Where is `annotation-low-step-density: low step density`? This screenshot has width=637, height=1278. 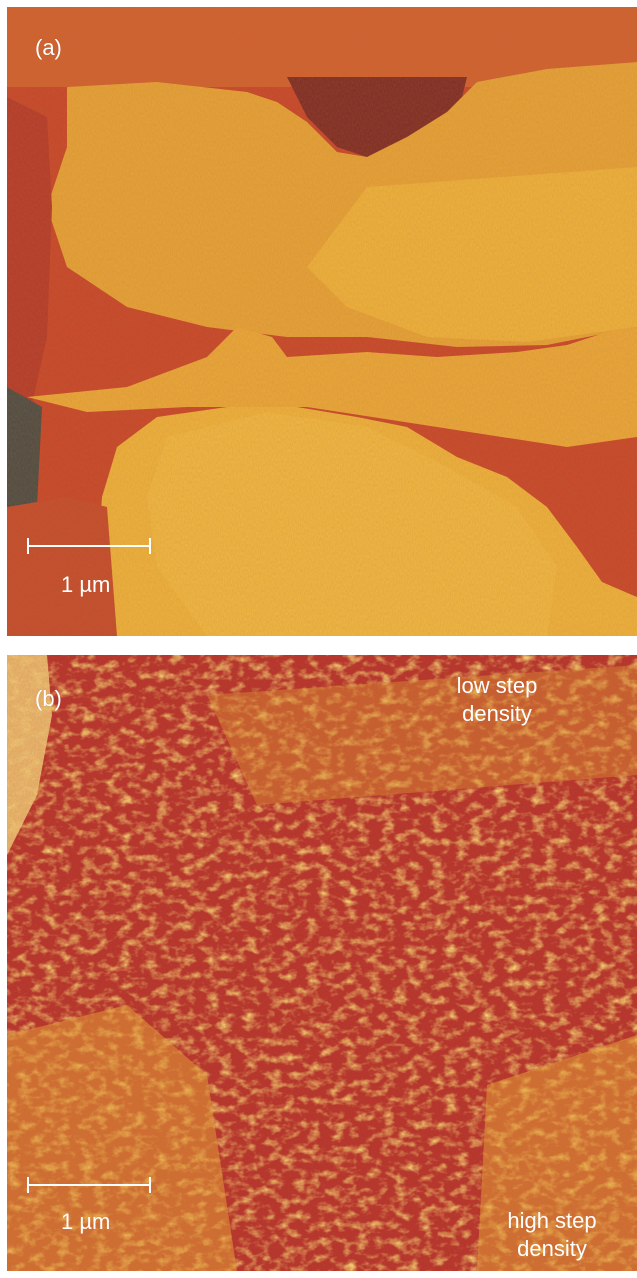 annotation-low-step-density: low step density is located at coordinates (497, 700).